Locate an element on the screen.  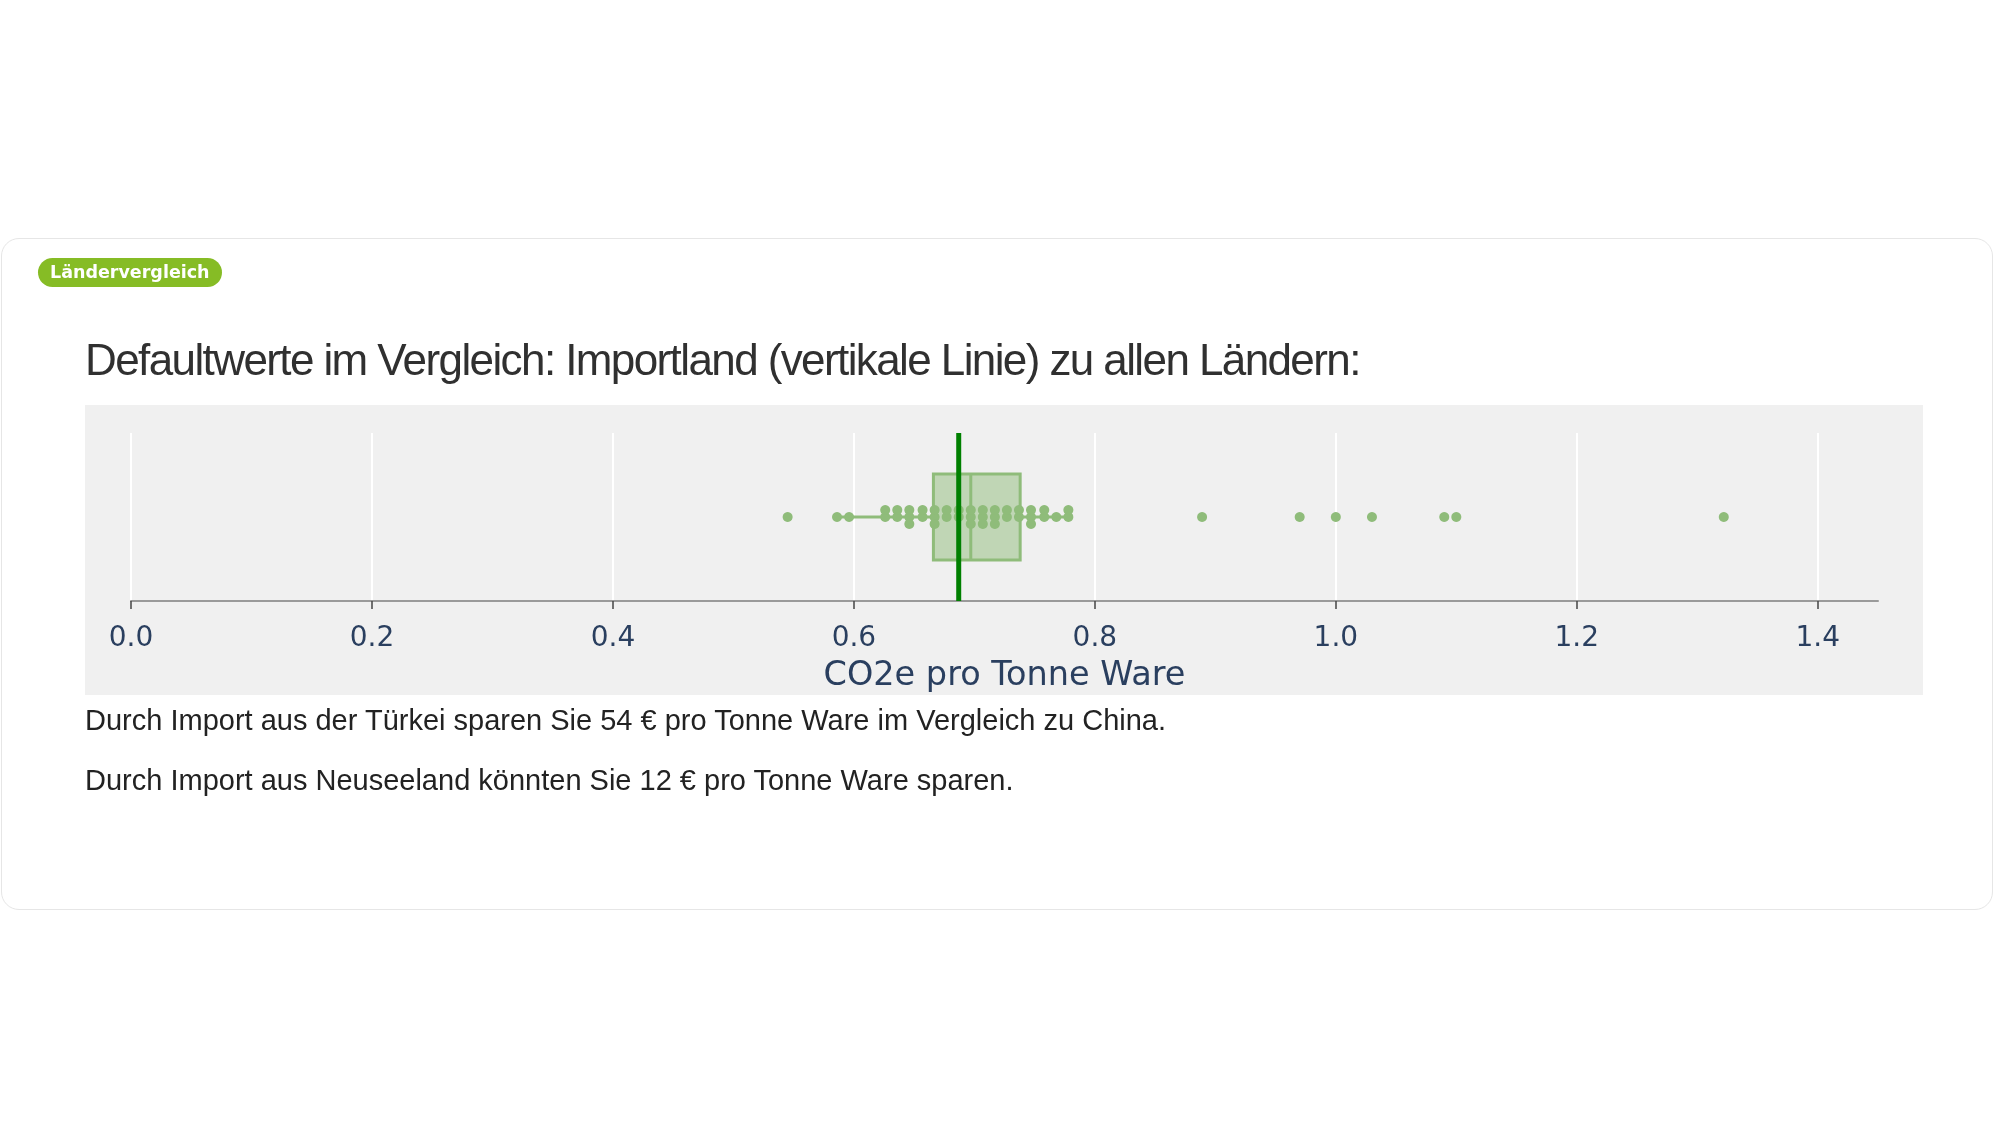
x-axis-title: CO2e pro Tonne Ware is located at coordinates (1004, 673).